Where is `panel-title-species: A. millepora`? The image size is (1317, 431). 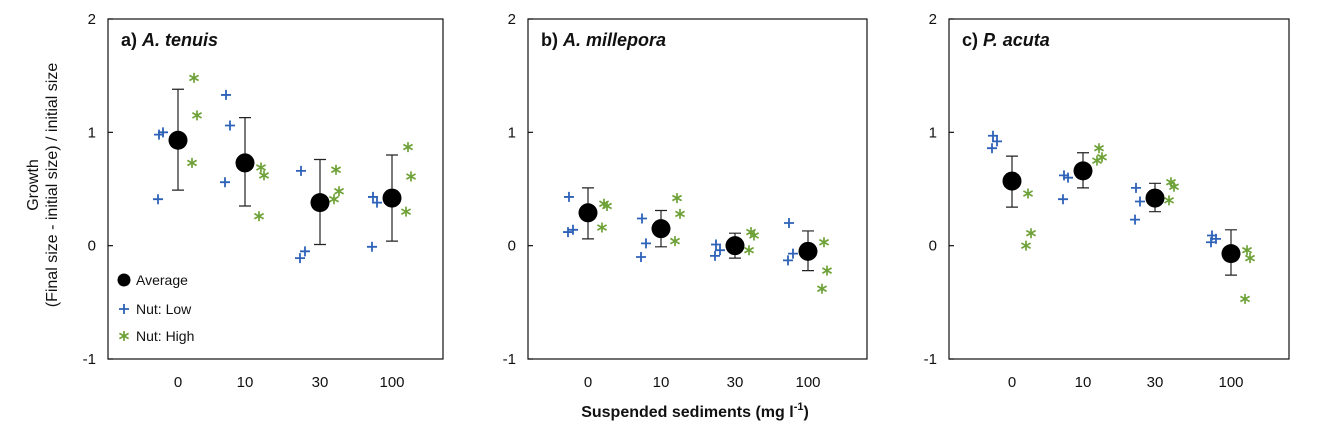
panel-title-species: A. millepora is located at coordinates (614, 40).